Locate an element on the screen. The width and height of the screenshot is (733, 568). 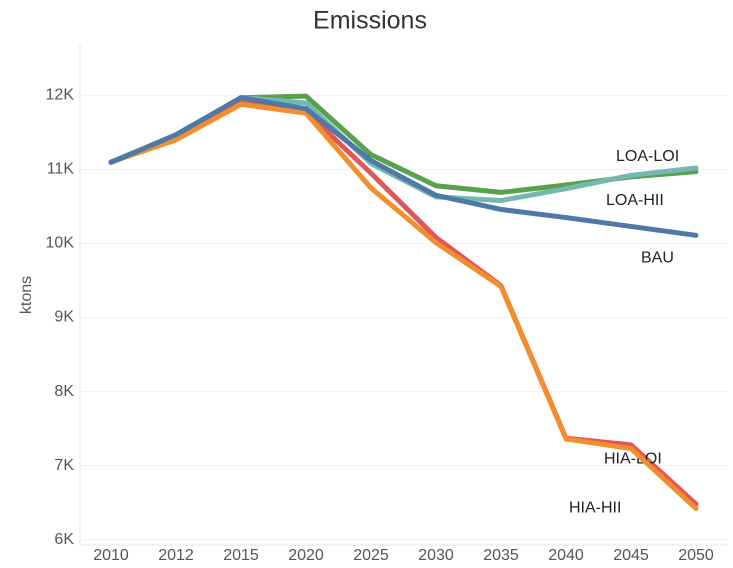
x-tick-label: 2040 is located at coordinates (566, 555).